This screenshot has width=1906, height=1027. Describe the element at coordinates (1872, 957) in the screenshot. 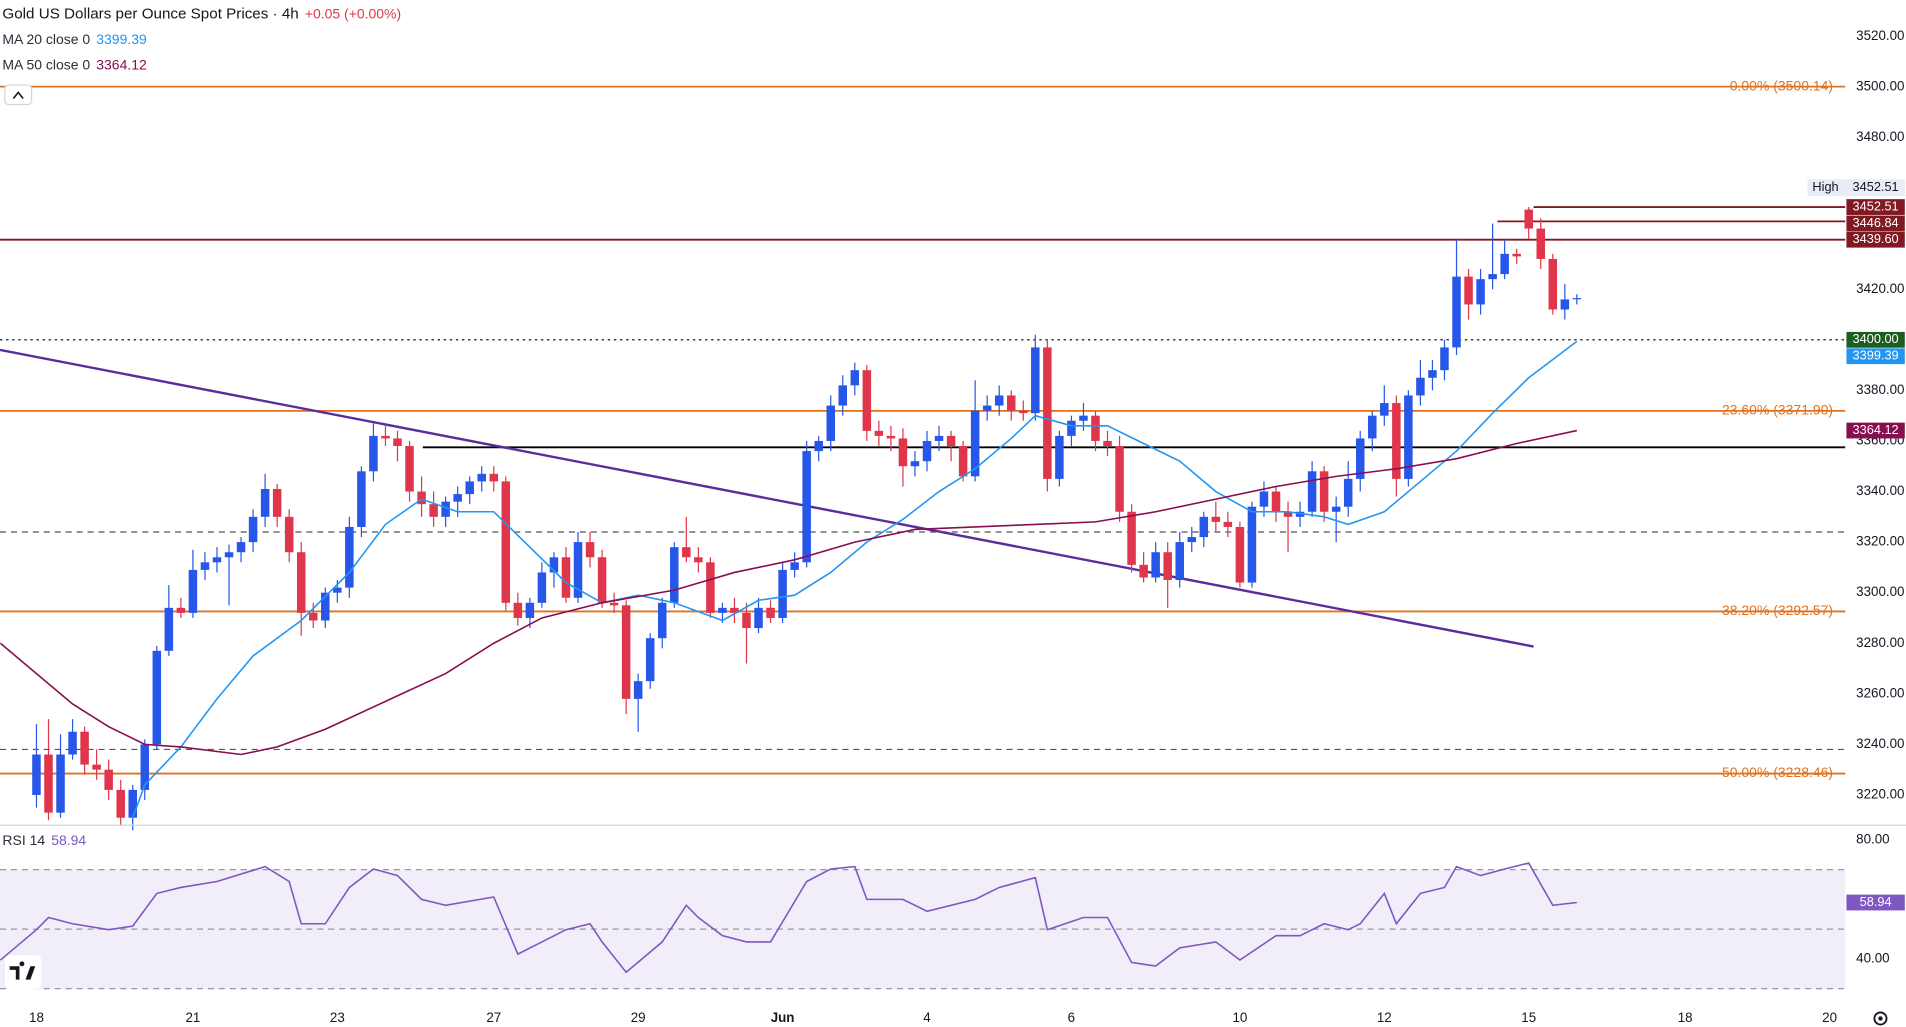

I see `rsi-tick-label: 40.00` at that location.